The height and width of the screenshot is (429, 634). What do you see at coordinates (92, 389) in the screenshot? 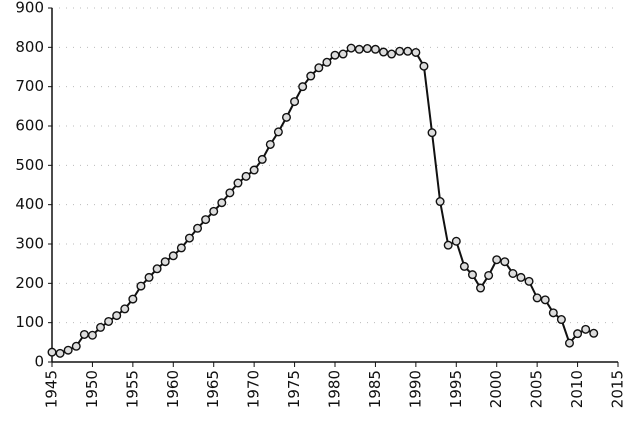
I see `x-tick-label: 1950` at bounding box center [92, 389].